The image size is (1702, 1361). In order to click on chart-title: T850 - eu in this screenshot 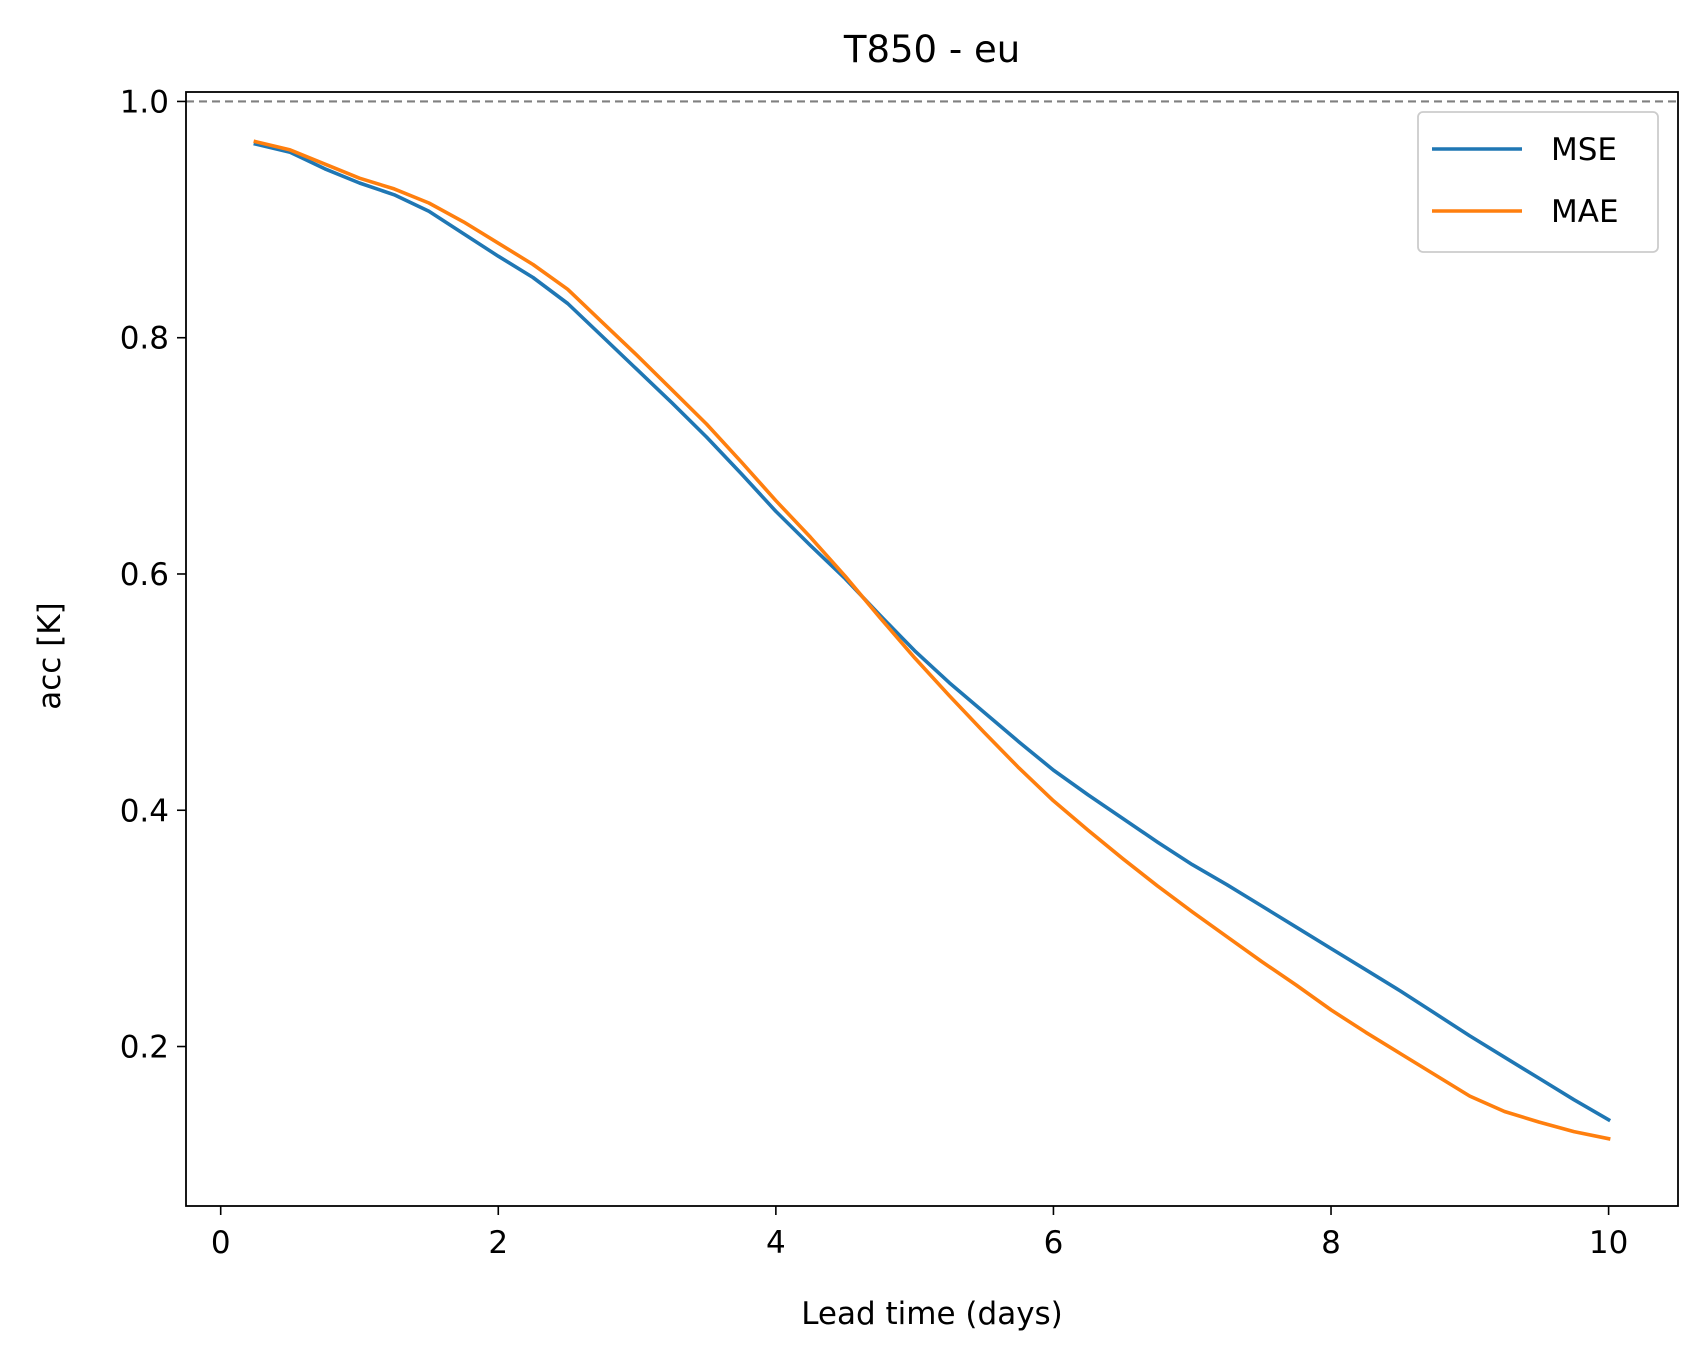, I will do `click(931, 49)`.